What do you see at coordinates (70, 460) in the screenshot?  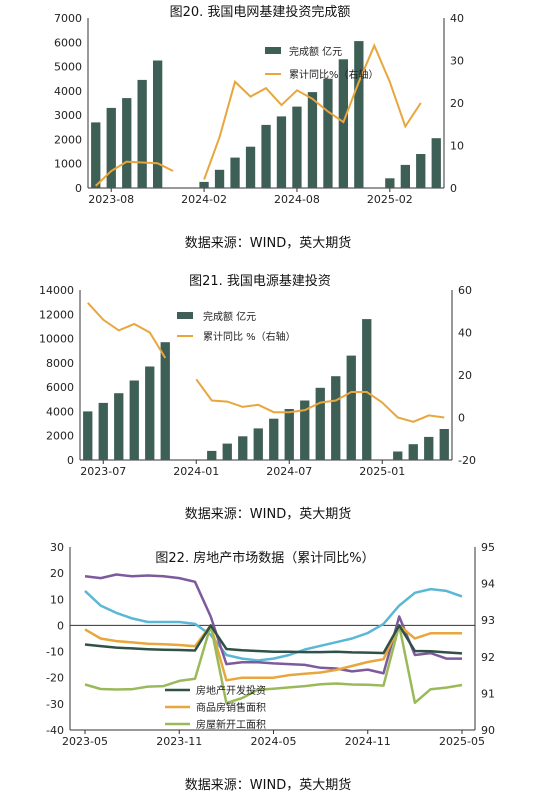 I see `chart-2-left-tick-0: 0` at bounding box center [70, 460].